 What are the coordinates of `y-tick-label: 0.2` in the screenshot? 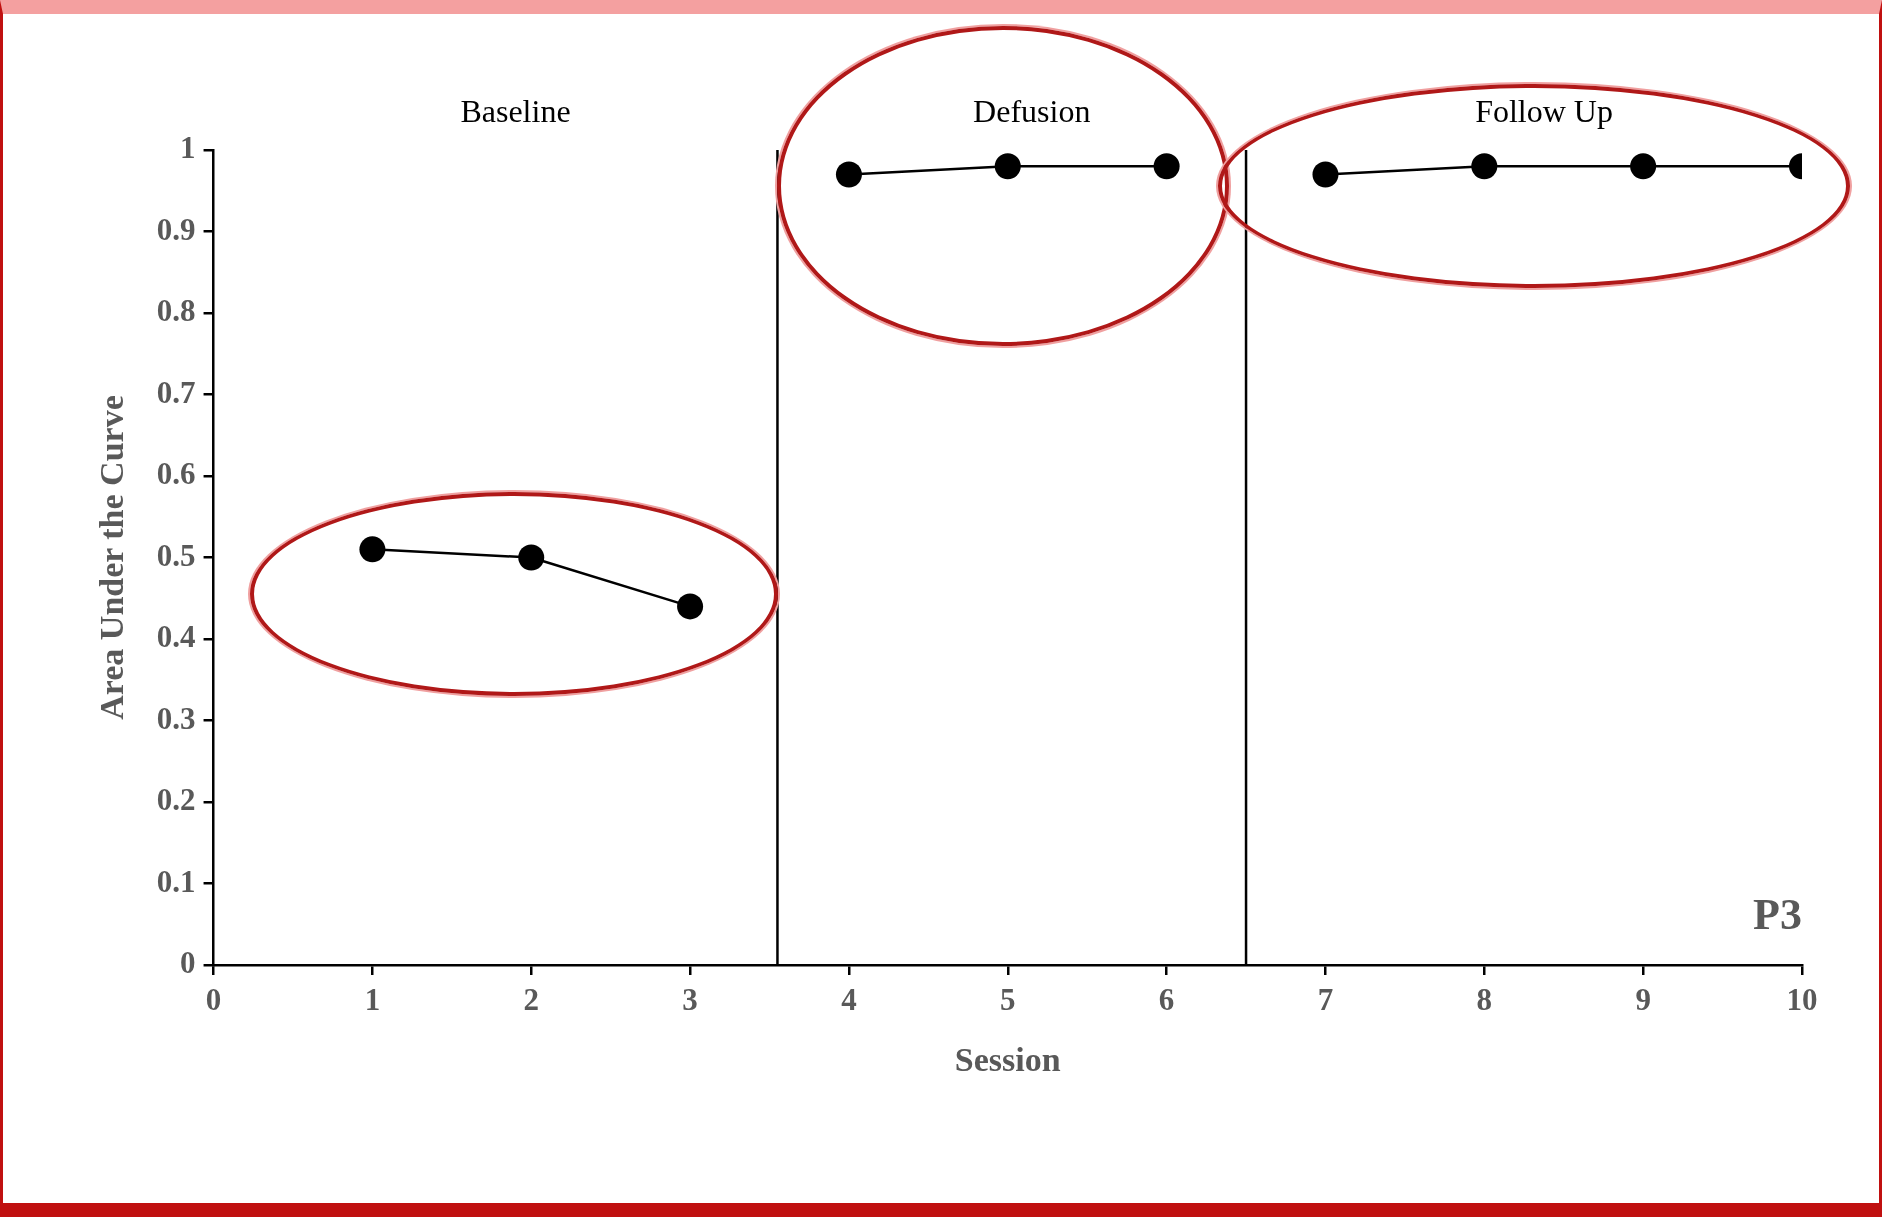 It's located at (176, 800).